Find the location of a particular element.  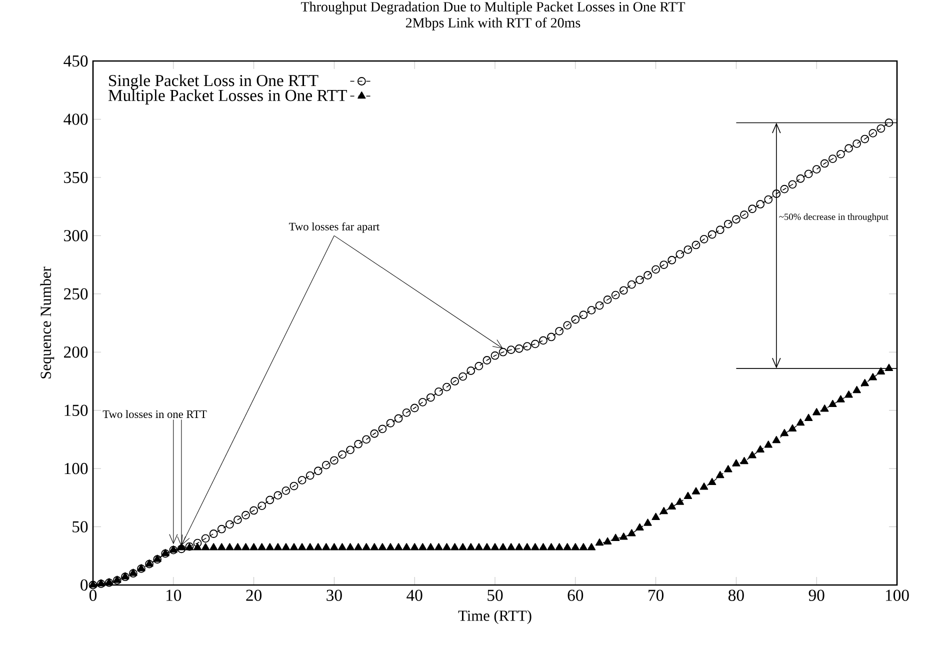

chart-title: Throughput Degradation Due to Multiple Packet Losses in One RTT is located at coordinates (493, 8).